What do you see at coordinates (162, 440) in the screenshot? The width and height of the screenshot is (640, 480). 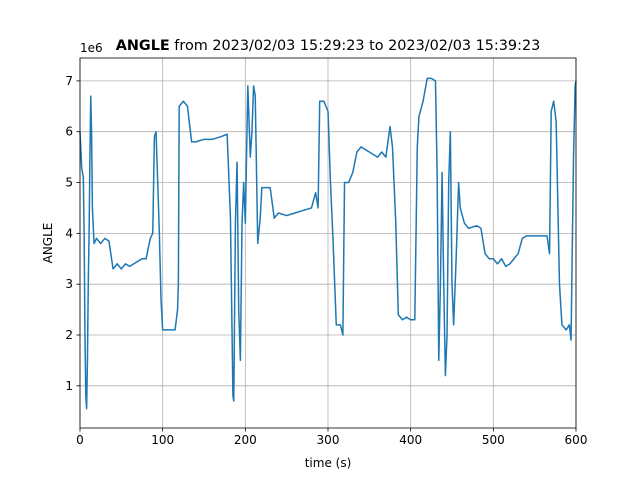 I see `x-tick-label: 100` at bounding box center [162, 440].